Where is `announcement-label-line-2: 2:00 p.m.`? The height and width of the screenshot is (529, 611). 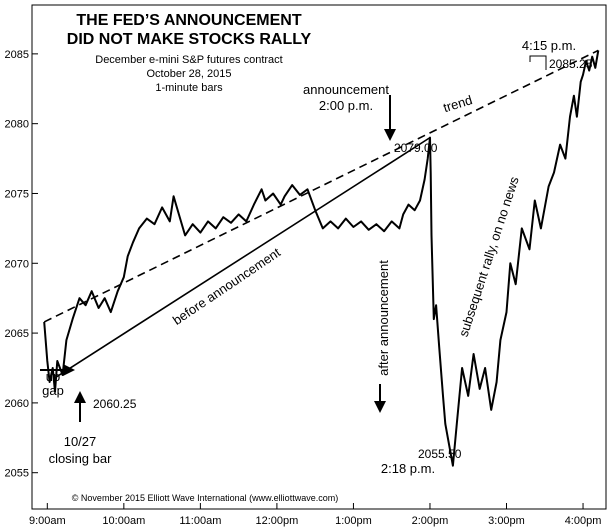
announcement-label-line-2: 2:00 p.m. is located at coordinates (346, 105).